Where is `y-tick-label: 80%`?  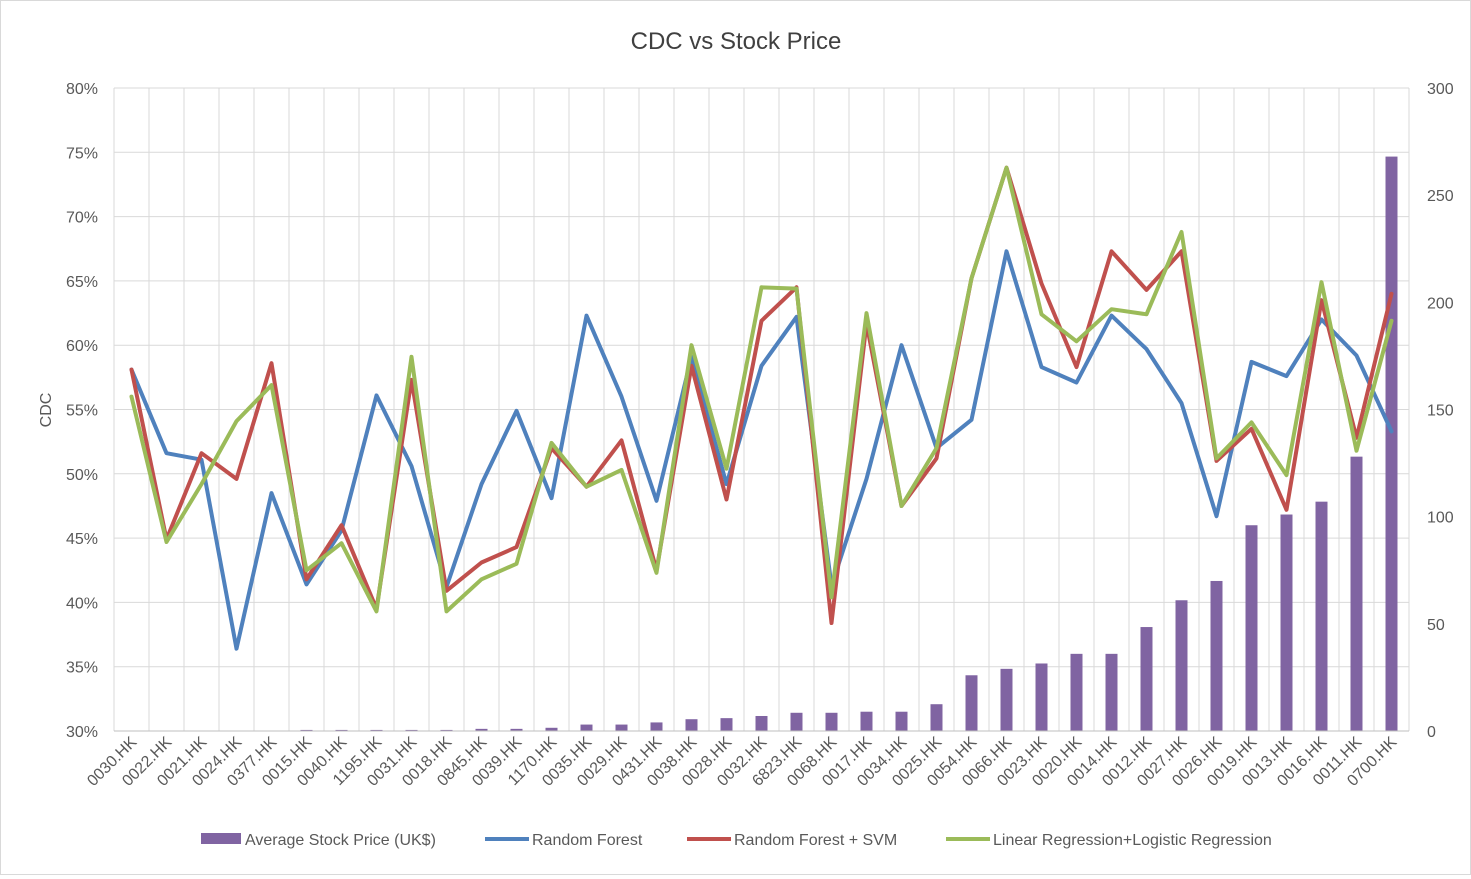 y-tick-label: 80% is located at coordinates (82, 89).